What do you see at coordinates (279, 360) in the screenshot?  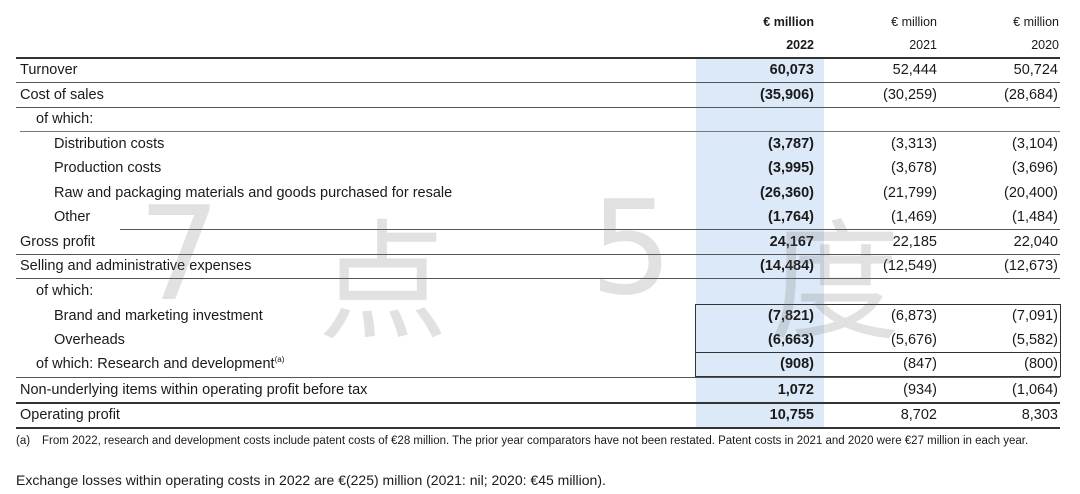 I see `footnote-marker: (a)` at bounding box center [279, 360].